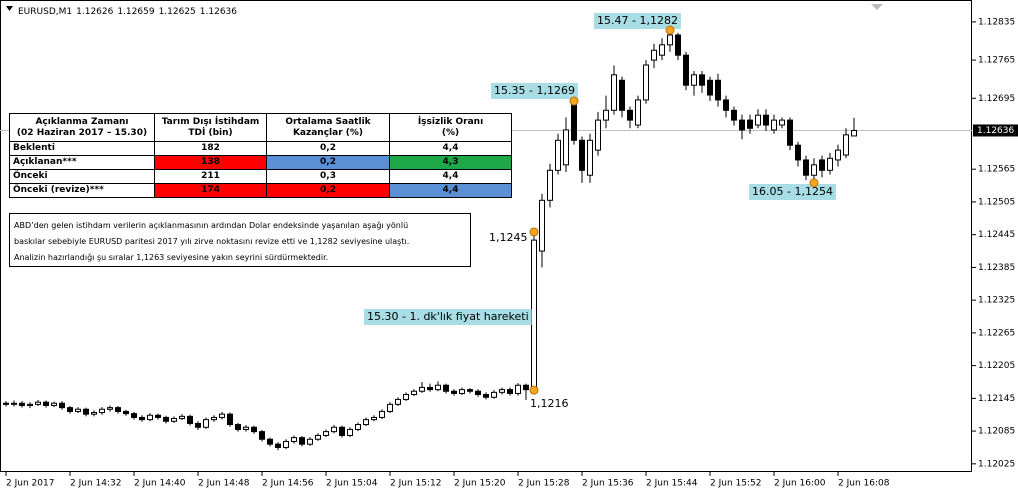 This screenshot has height=493, width=1018. I want to click on y-tick-label: 1.12445, so click(996, 235).